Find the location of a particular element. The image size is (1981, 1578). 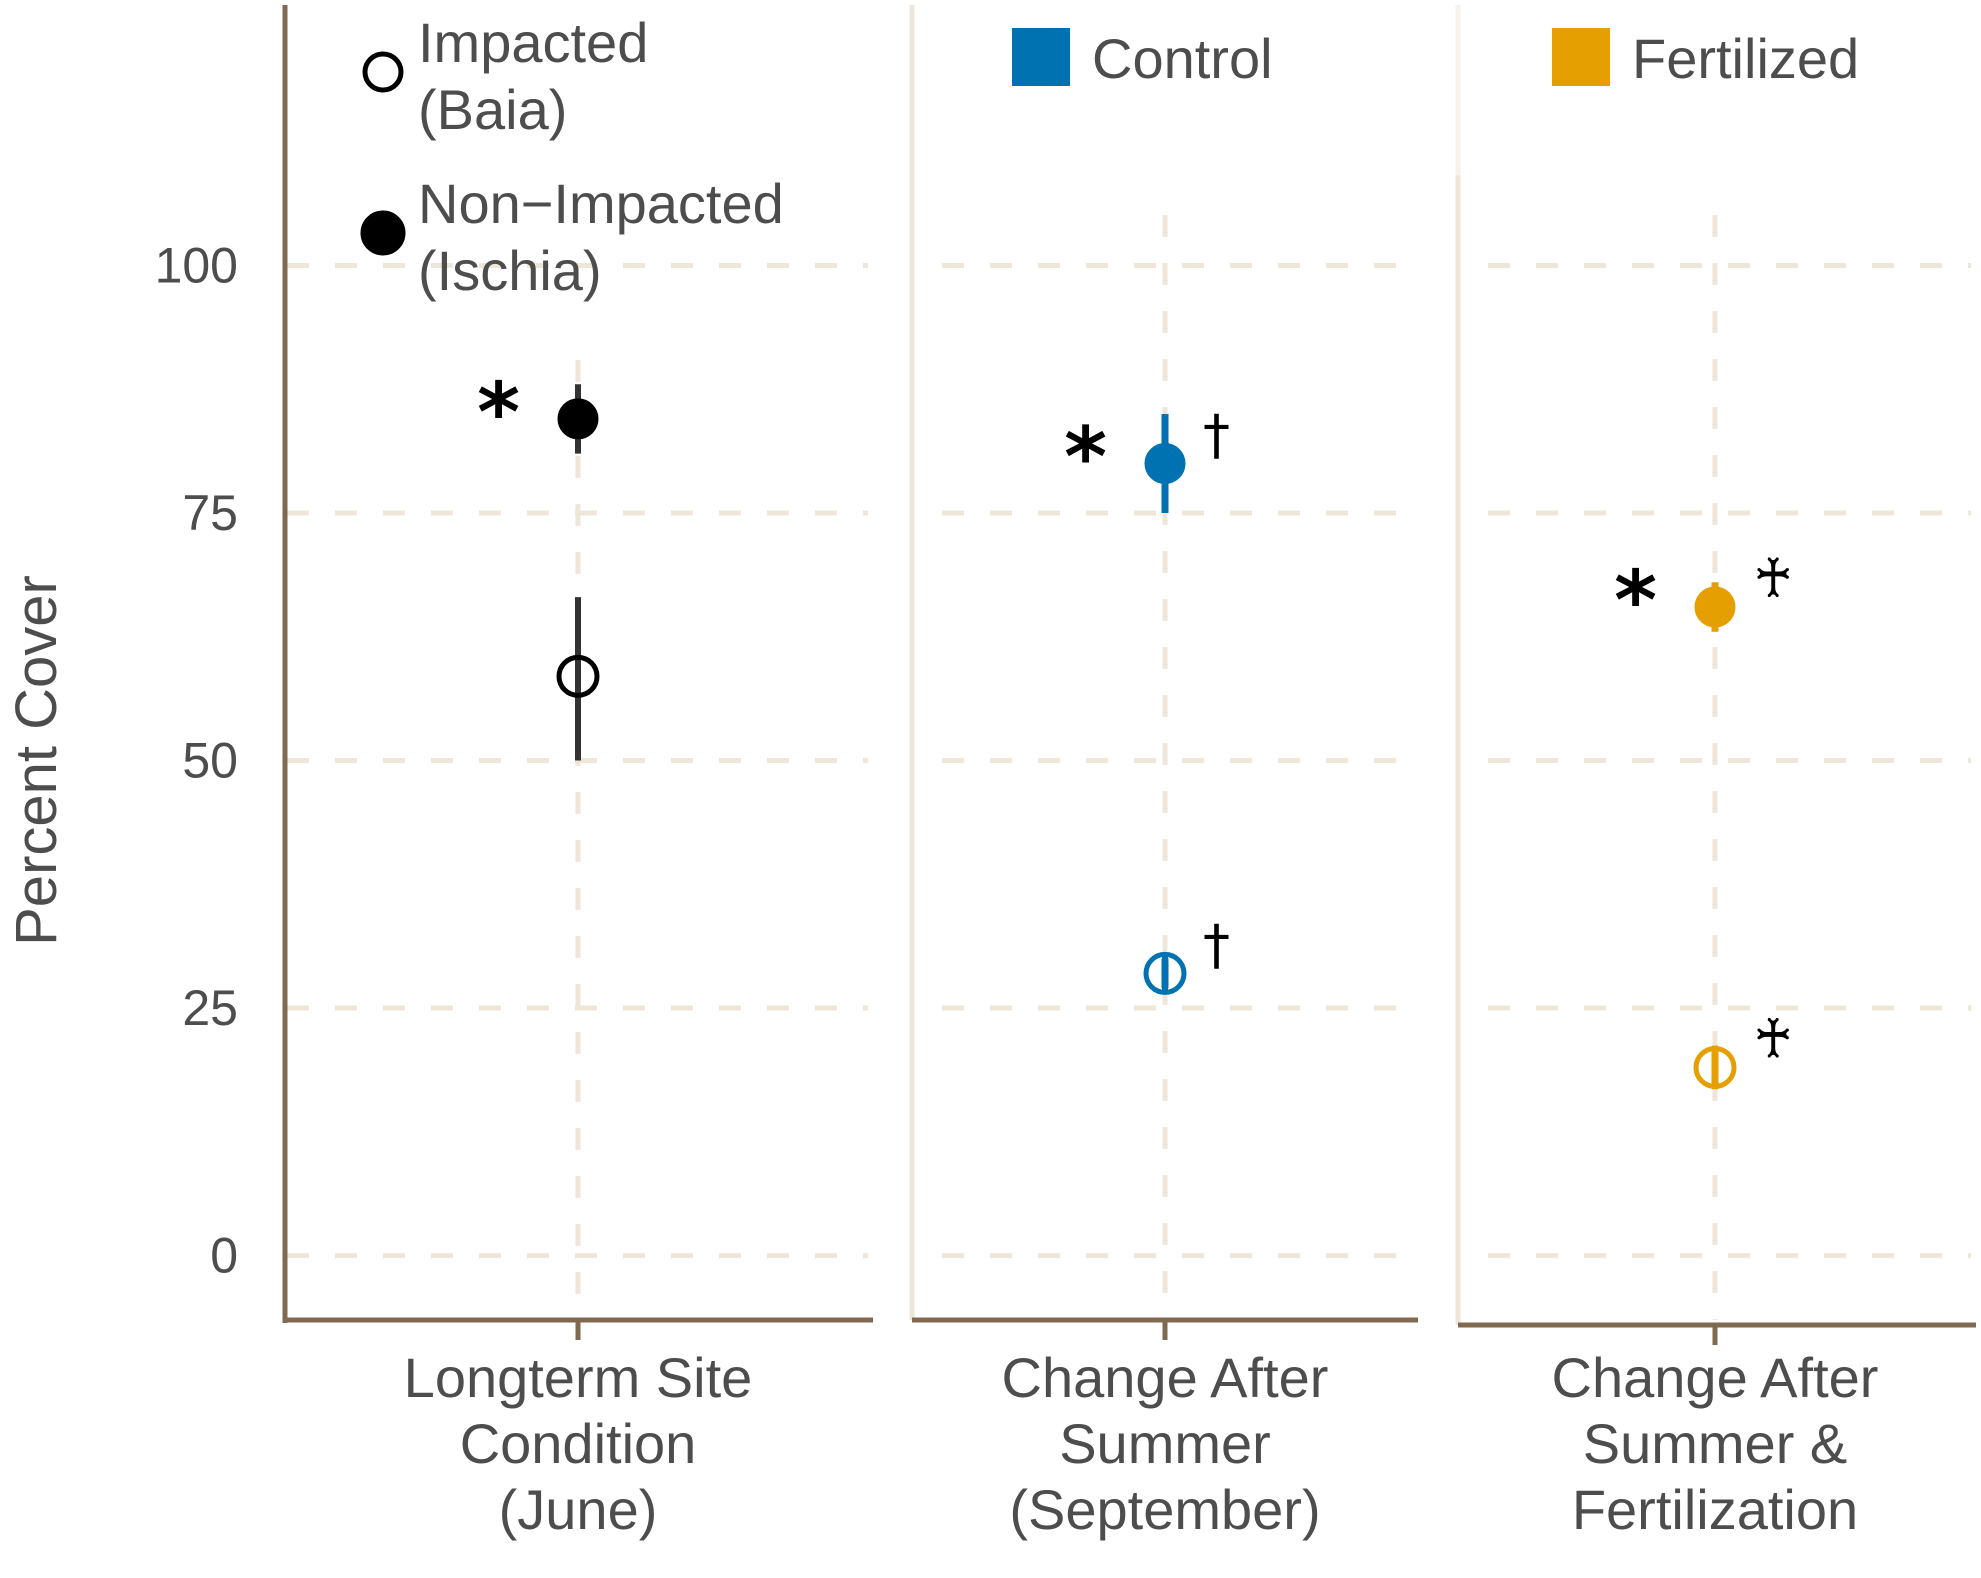

legend-swatch-fertilized is located at coordinates (1581, 57).